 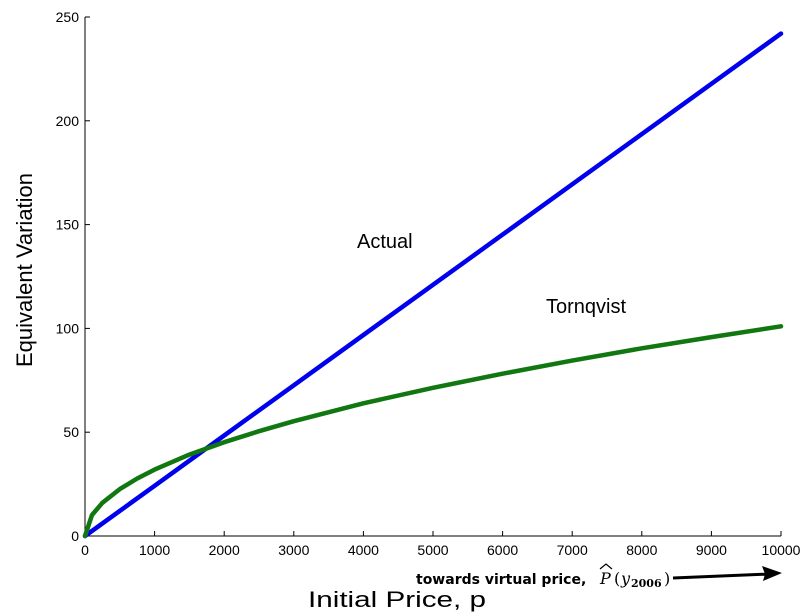 I want to click on tornqvist-series-label: Tornqvist, so click(x=586, y=307).